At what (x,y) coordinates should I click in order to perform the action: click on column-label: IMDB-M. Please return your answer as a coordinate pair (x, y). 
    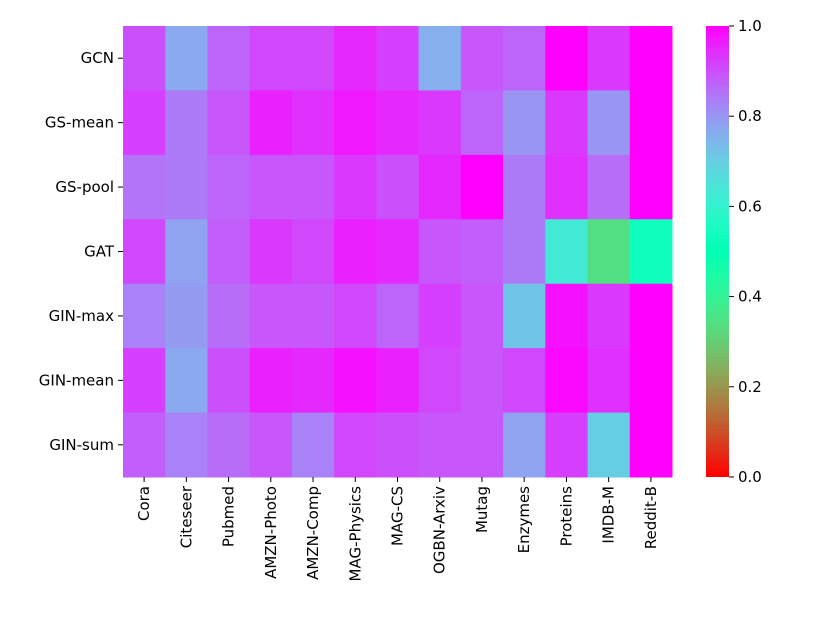
    Looking at the image, I should click on (609, 515).